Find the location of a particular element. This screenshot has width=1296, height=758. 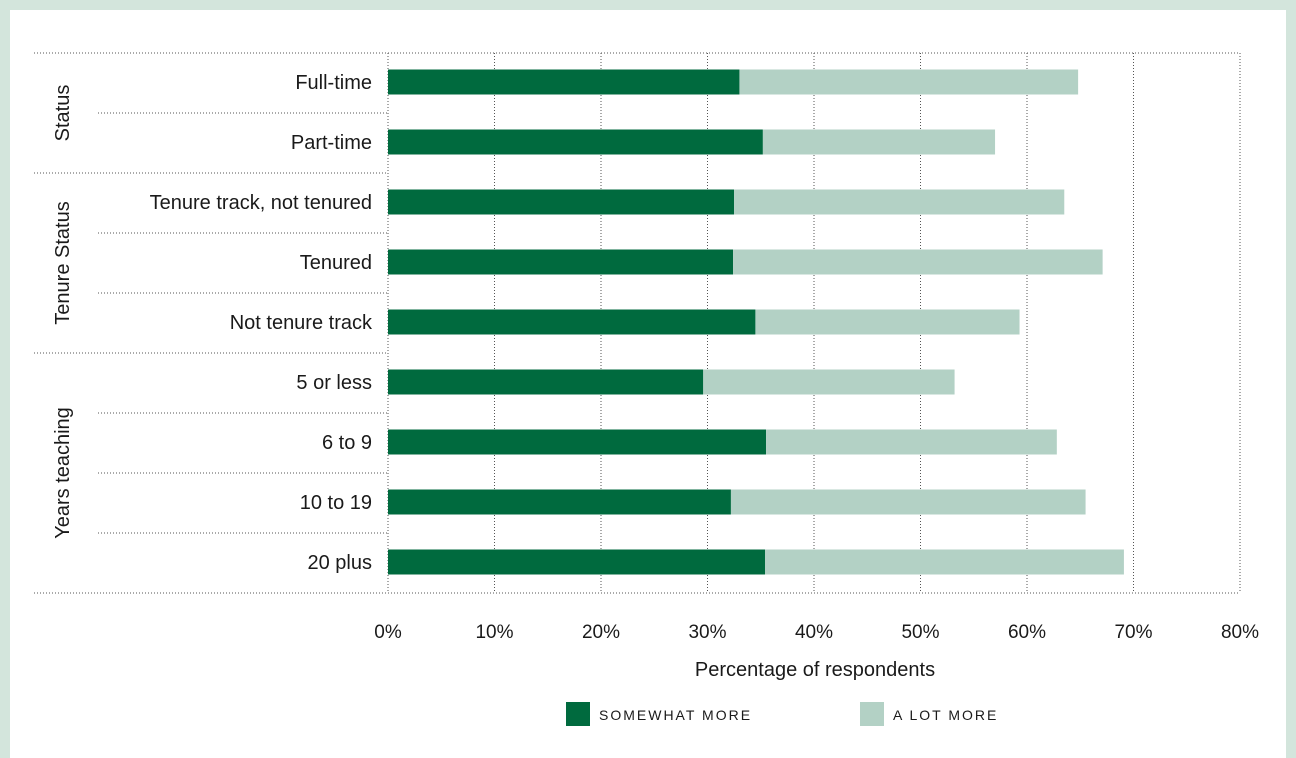

group-label: Status is located at coordinates (63, 113).